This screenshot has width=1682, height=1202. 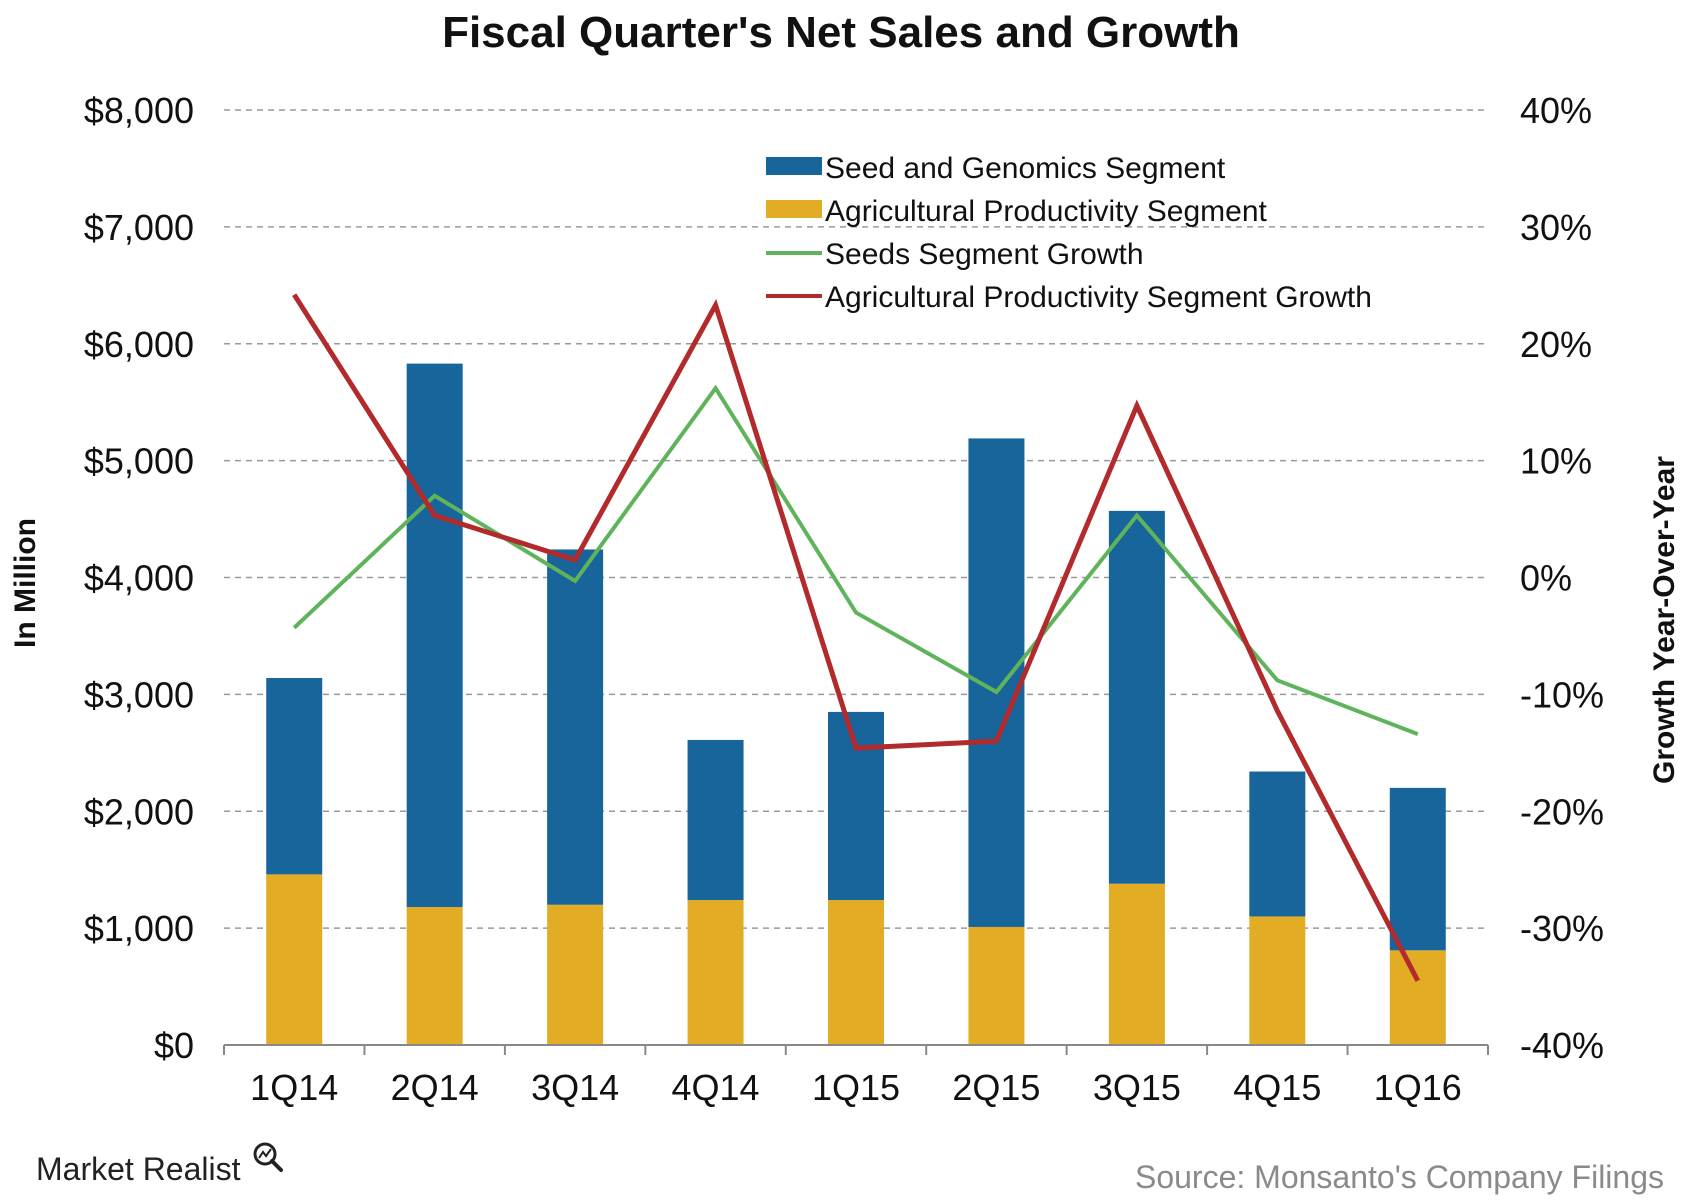 I want to click on left-tick-label: $5,000, so click(x=139, y=461).